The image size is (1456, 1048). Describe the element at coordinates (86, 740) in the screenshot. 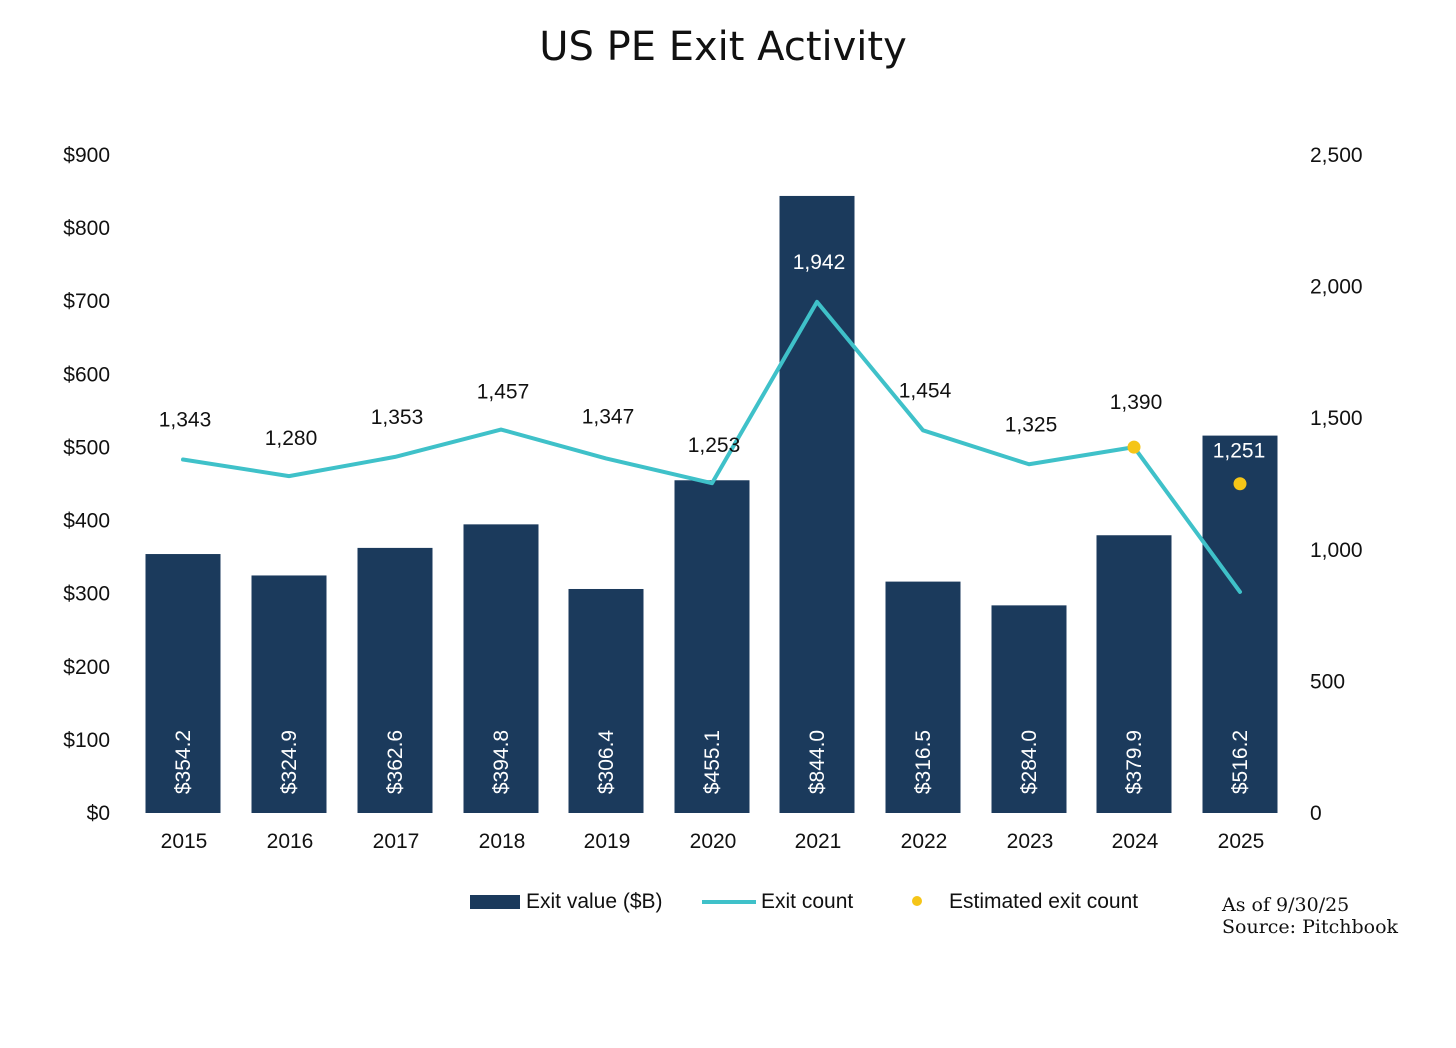

I see `left-axis-tick: $100` at that location.